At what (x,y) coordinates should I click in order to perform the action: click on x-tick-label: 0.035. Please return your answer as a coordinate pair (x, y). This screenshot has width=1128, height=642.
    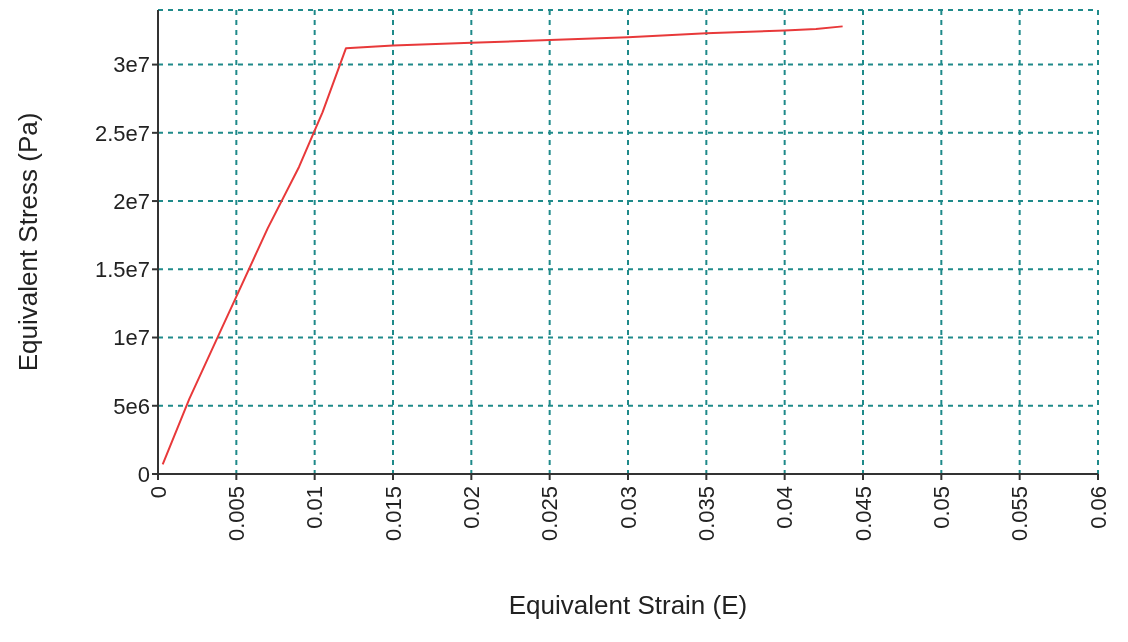
    Looking at the image, I should click on (706, 514).